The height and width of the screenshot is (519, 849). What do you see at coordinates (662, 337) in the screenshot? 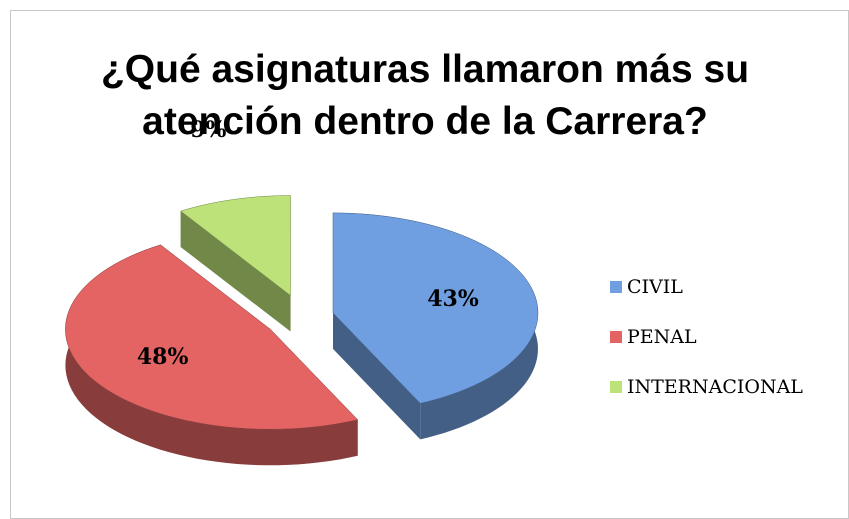
I see `legend-label: PENAL` at bounding box center [662, 337].